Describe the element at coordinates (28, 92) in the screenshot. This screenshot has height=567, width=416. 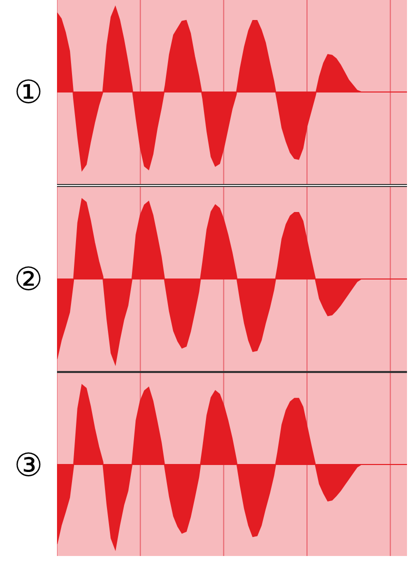
I see `y-axis-title: ①` at that location.